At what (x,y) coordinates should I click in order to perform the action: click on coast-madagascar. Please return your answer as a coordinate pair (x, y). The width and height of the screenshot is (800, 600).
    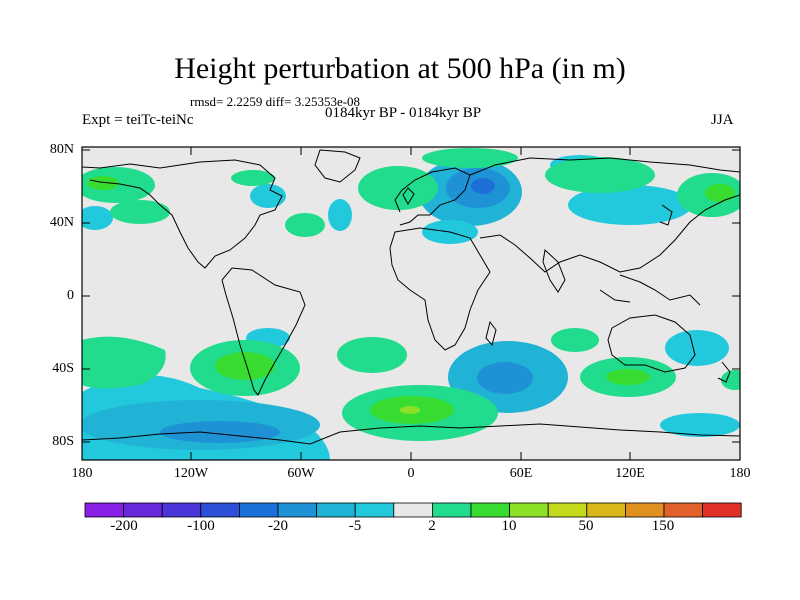
    Looking at the image, I should click on (491, 333).